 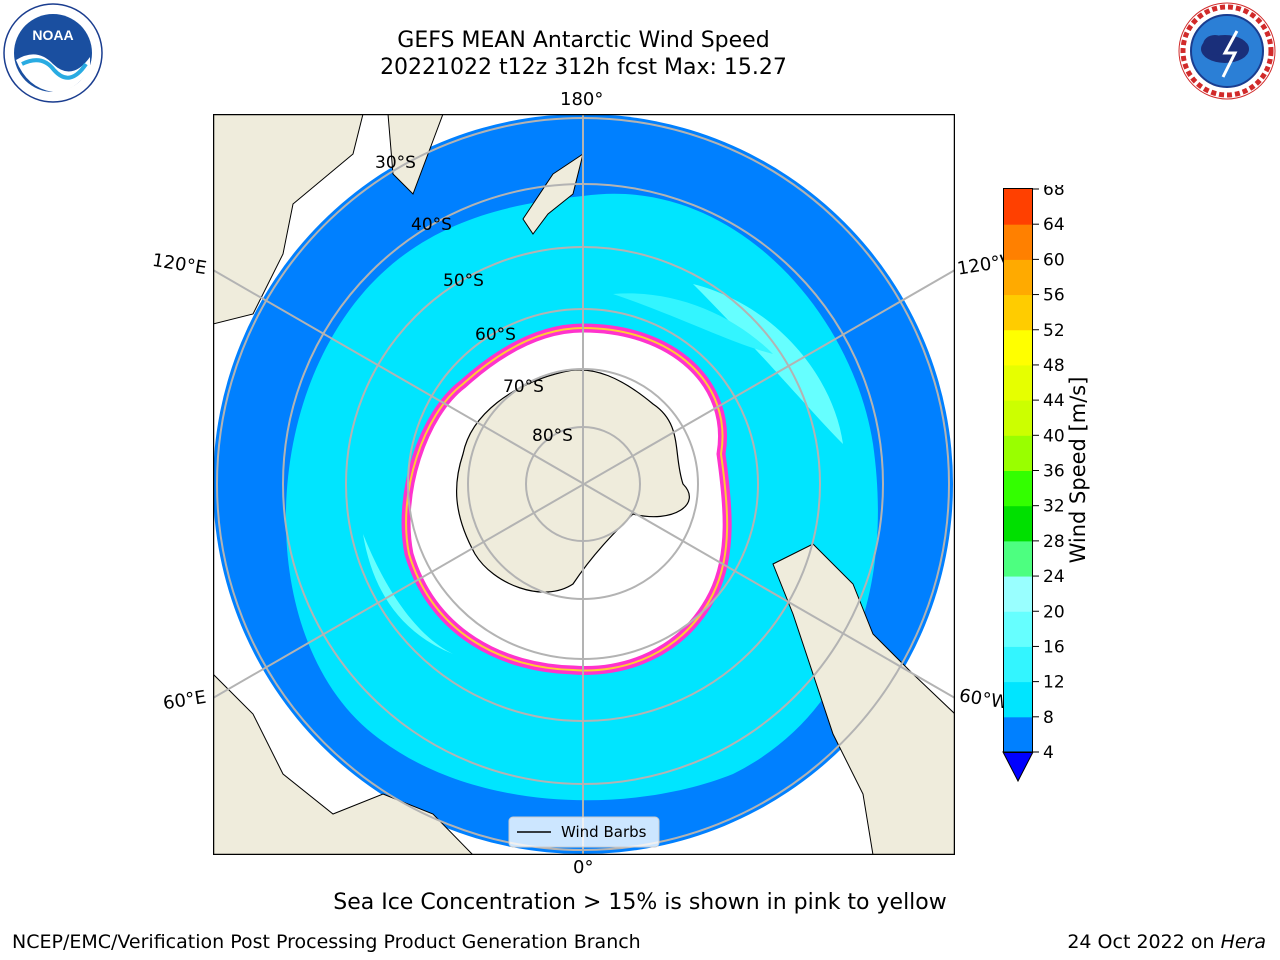 I want to click on lat-label-70s: 70°S, so click(x=523, y=387).